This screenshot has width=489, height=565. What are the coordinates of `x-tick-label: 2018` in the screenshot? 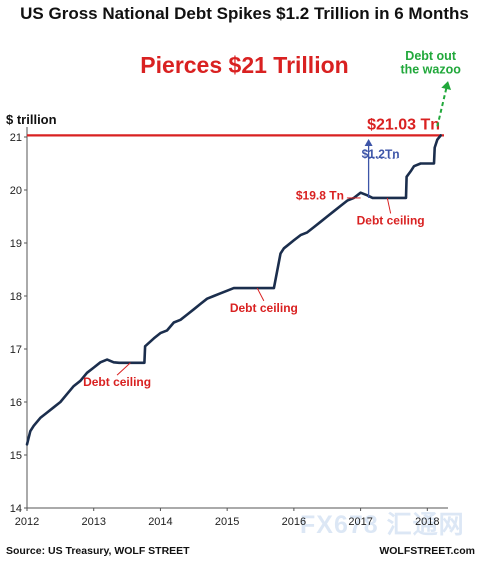 It's located at (427, 522).